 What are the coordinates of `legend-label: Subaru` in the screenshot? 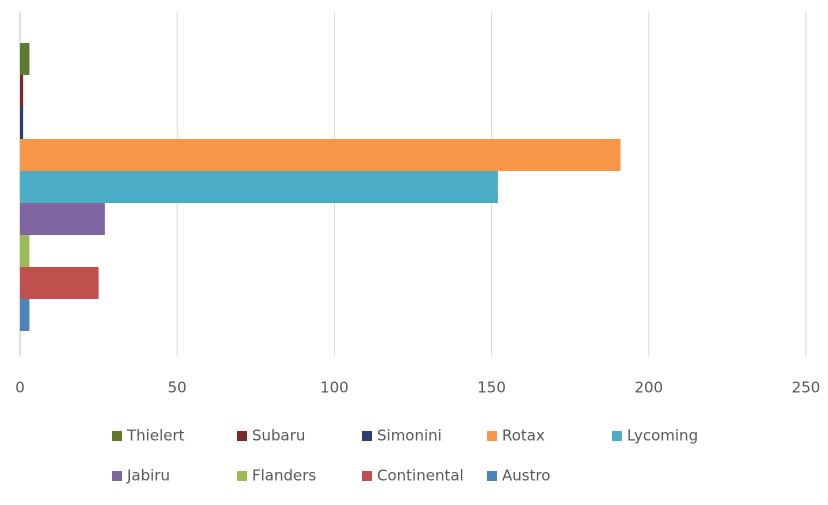 It's located at (278, 436).